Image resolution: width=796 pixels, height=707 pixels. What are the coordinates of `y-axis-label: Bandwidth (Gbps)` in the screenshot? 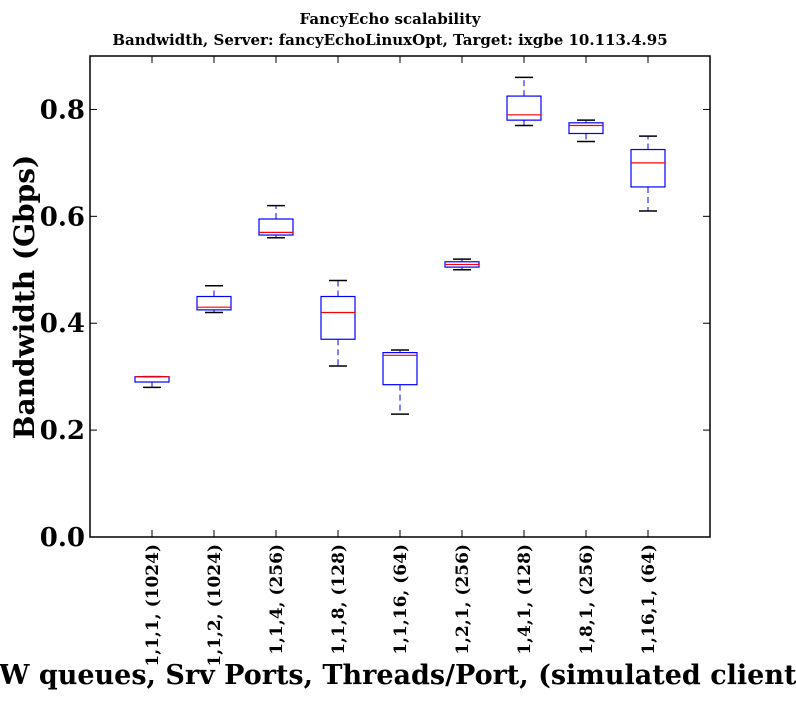 It's located at (24, 297).